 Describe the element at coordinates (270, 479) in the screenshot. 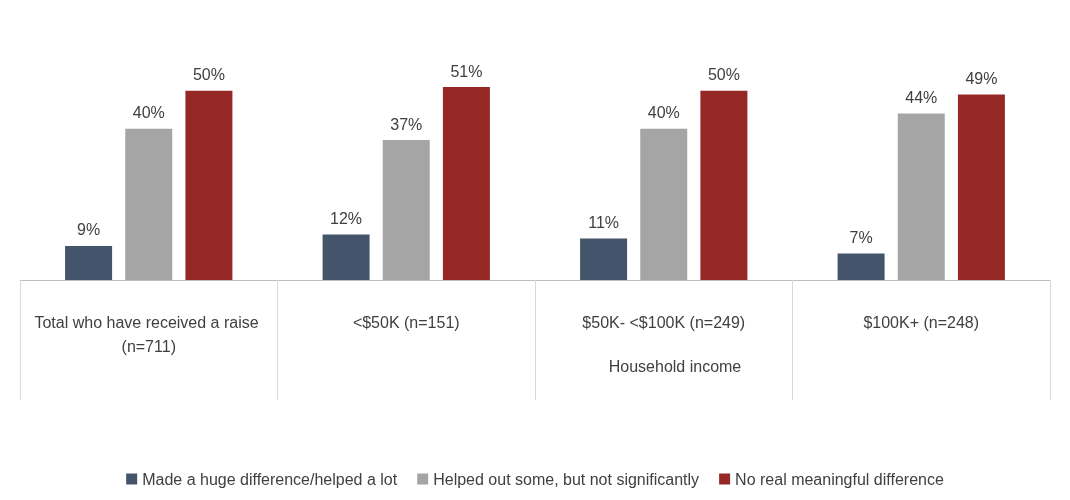

I see `legend-label: Made a huge difference/helped a lot` at that location.